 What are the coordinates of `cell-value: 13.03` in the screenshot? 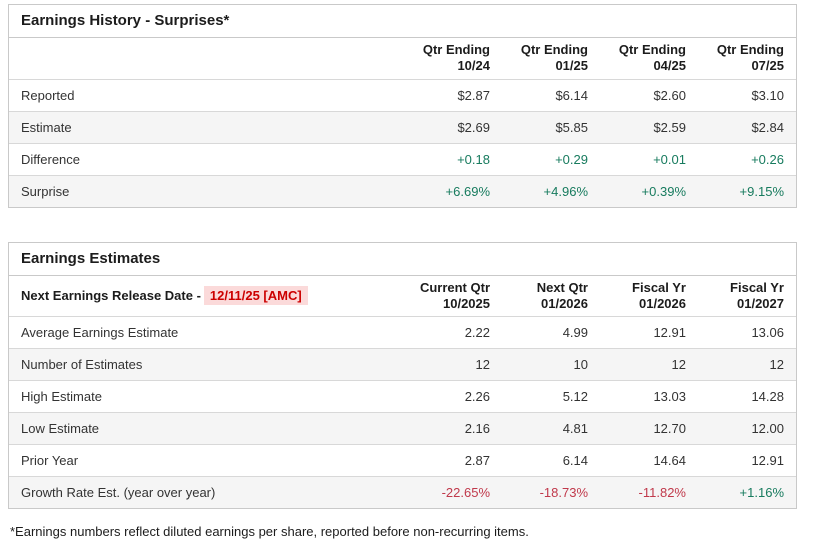 It's located at (669, 397).